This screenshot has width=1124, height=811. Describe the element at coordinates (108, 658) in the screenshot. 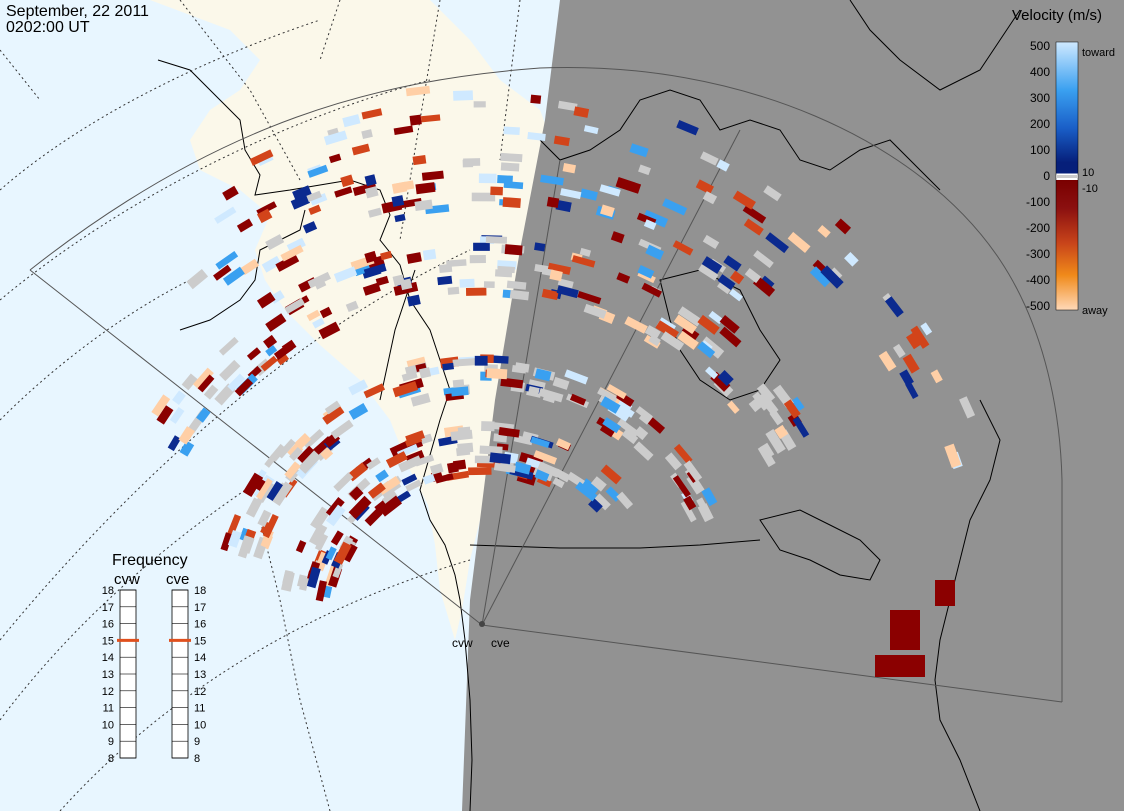

I see `frequency-tick-label: 14` at that location.